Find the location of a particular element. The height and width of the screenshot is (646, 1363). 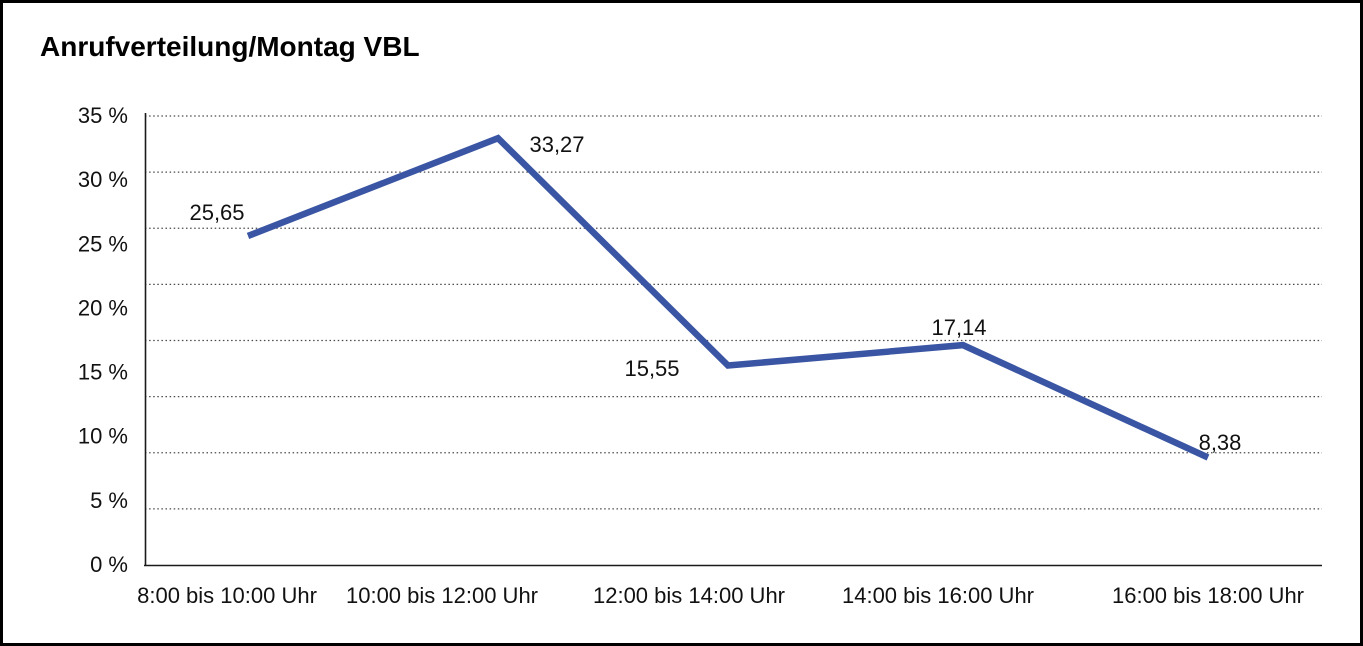

chart-title: Anrufverteilung/Montag VBL is located at coordinates (230, 46).